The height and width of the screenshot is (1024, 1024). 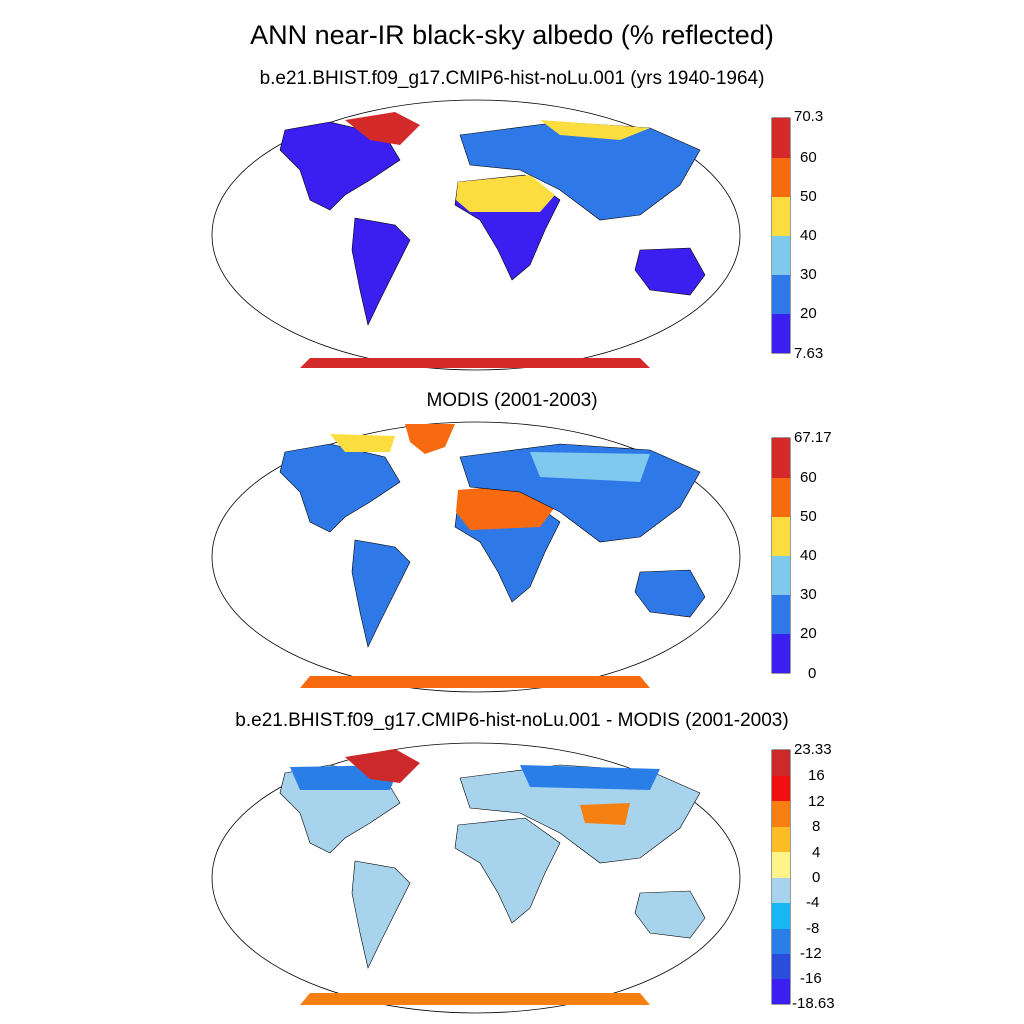 I want to click on tibet, so click(x=605, y=814).